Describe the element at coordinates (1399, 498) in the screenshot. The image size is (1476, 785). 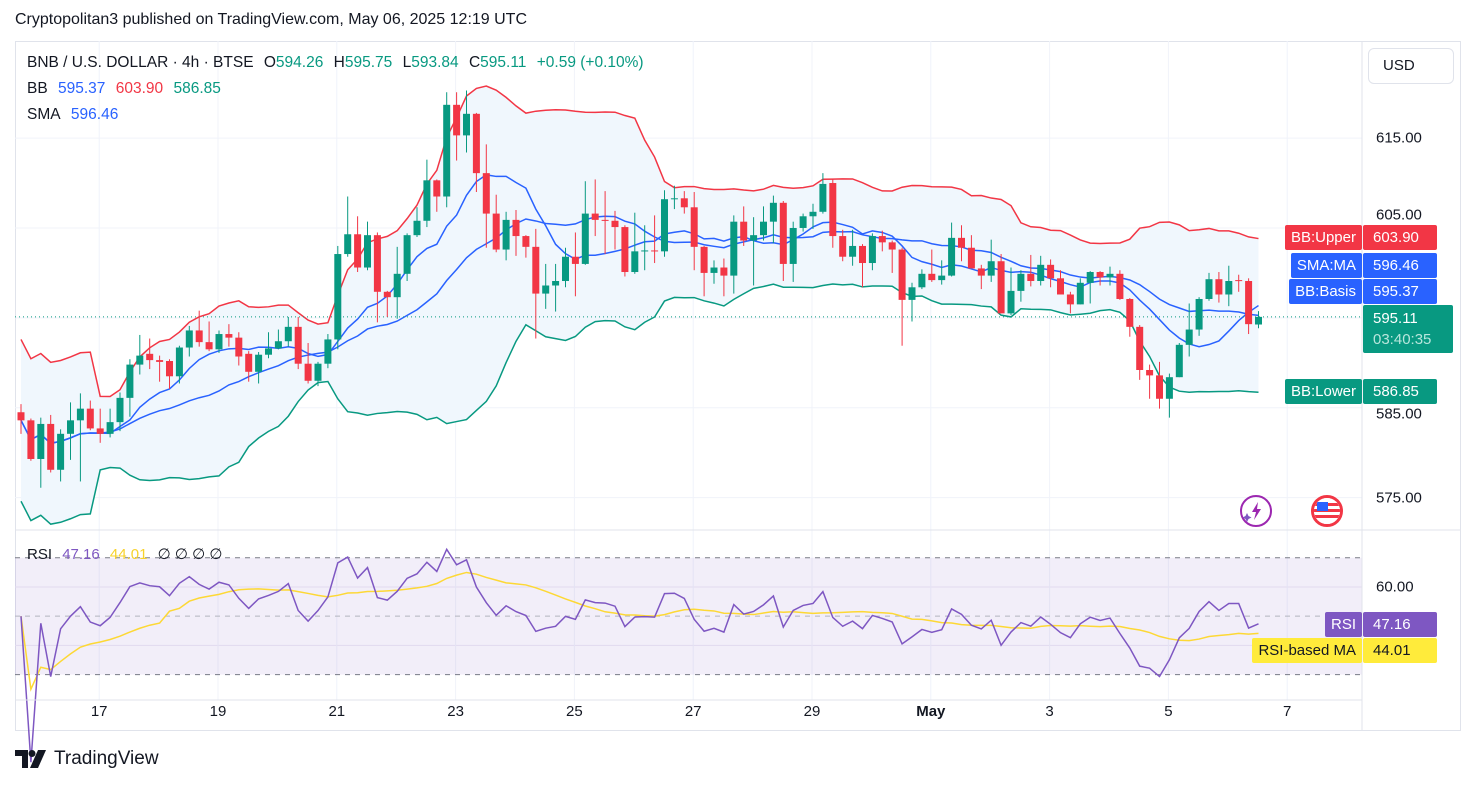
I see `price-tick-label: 575.00` at that location.